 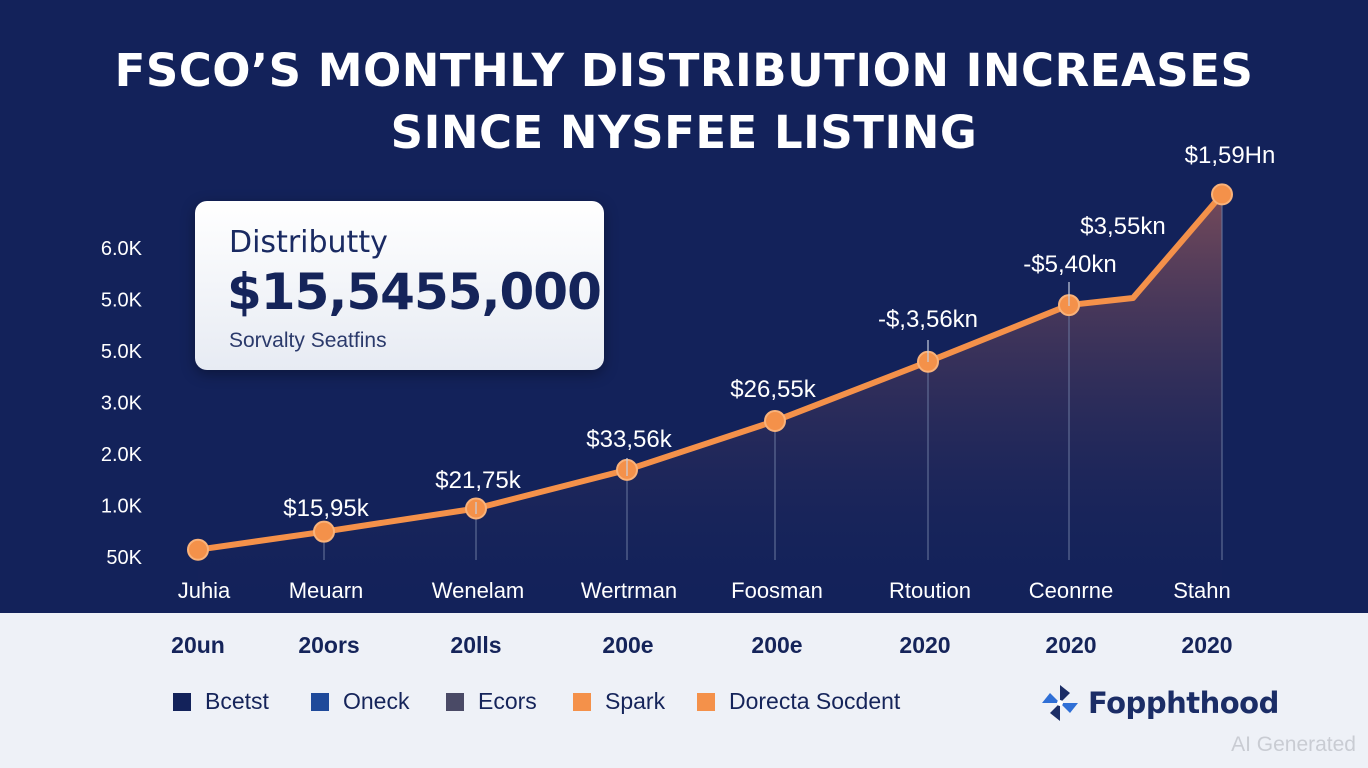 What do you see at coordinates (930, 590) in the screenshot?
I see `x-category-label: Rtoution` at bounding box center [930, 590].